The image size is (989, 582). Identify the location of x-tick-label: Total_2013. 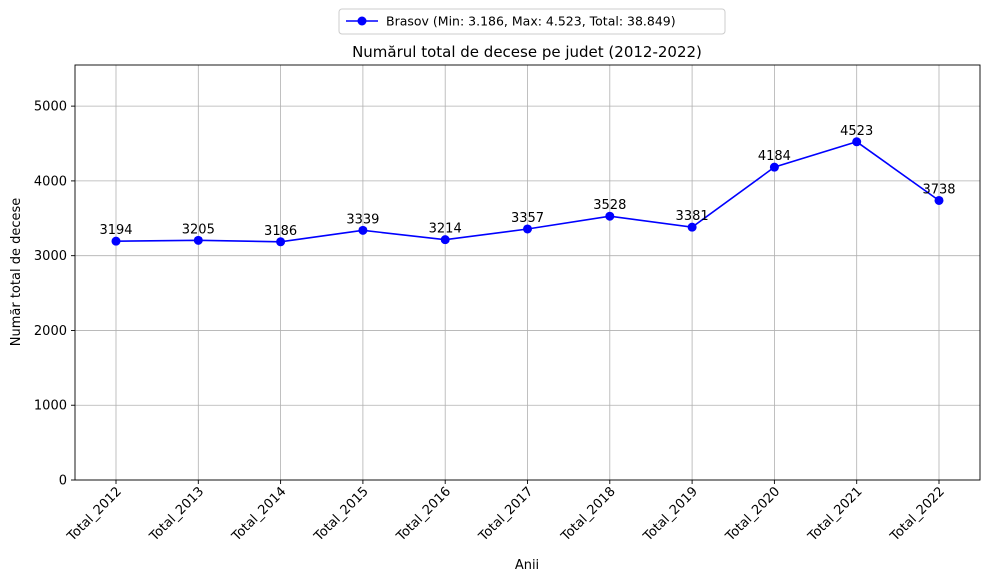
(176, 514).